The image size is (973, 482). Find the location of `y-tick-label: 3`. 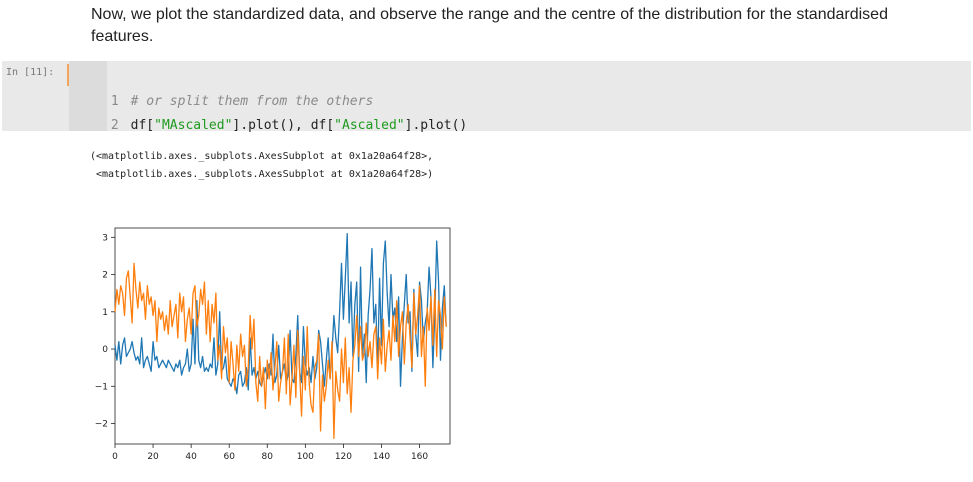

y-tick-label: 3 is located at coordinates (105, 238).